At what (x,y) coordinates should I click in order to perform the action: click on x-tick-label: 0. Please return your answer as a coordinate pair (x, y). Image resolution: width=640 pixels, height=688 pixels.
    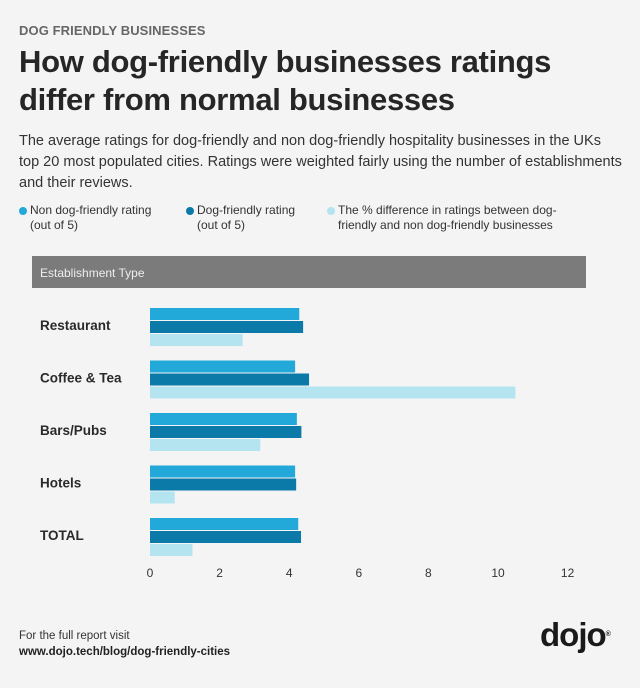
    Looking at the image, I should click on (150, 573).